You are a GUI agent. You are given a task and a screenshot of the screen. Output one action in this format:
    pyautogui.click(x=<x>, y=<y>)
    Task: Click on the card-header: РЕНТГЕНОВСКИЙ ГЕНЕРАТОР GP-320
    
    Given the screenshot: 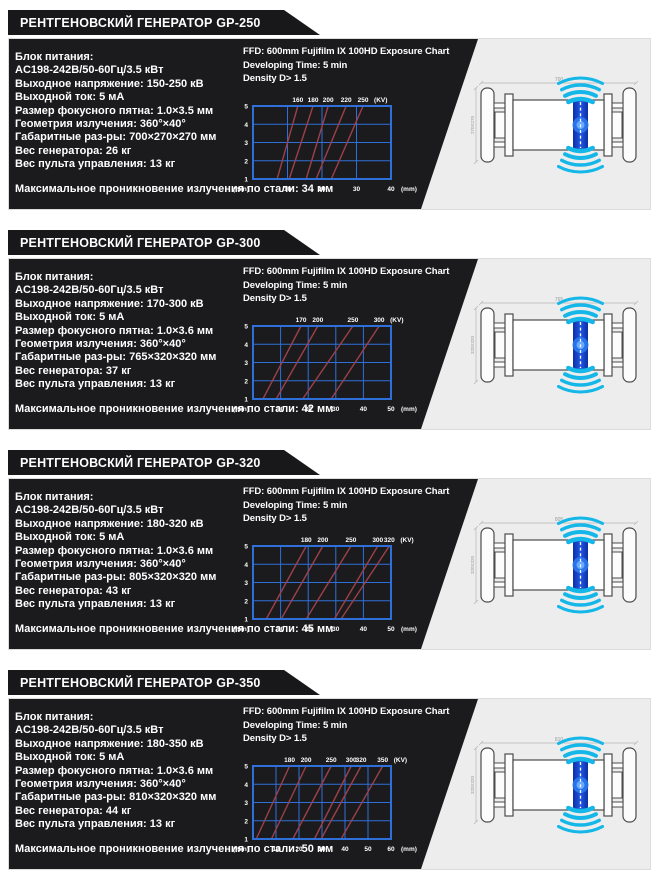 What is the action you would take?
    pyautogui.click(x=164, y=462)
    